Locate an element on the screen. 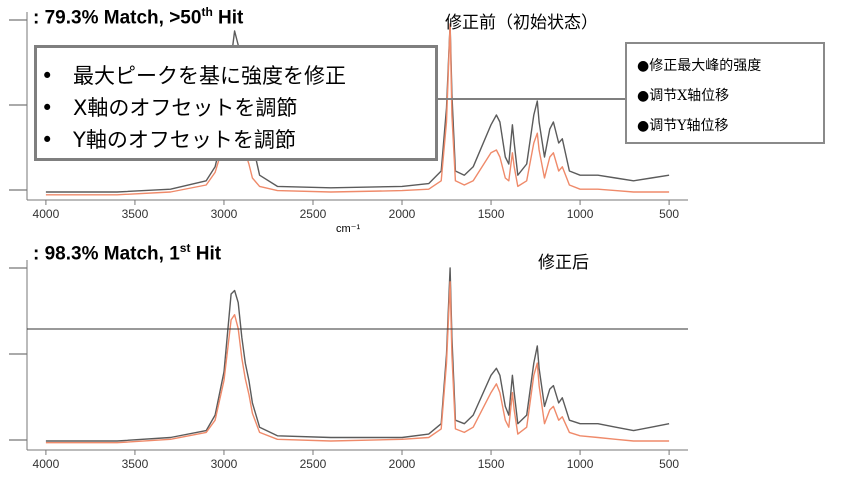  after-correction-label: 修正后 is located at coordinates (563, 263).